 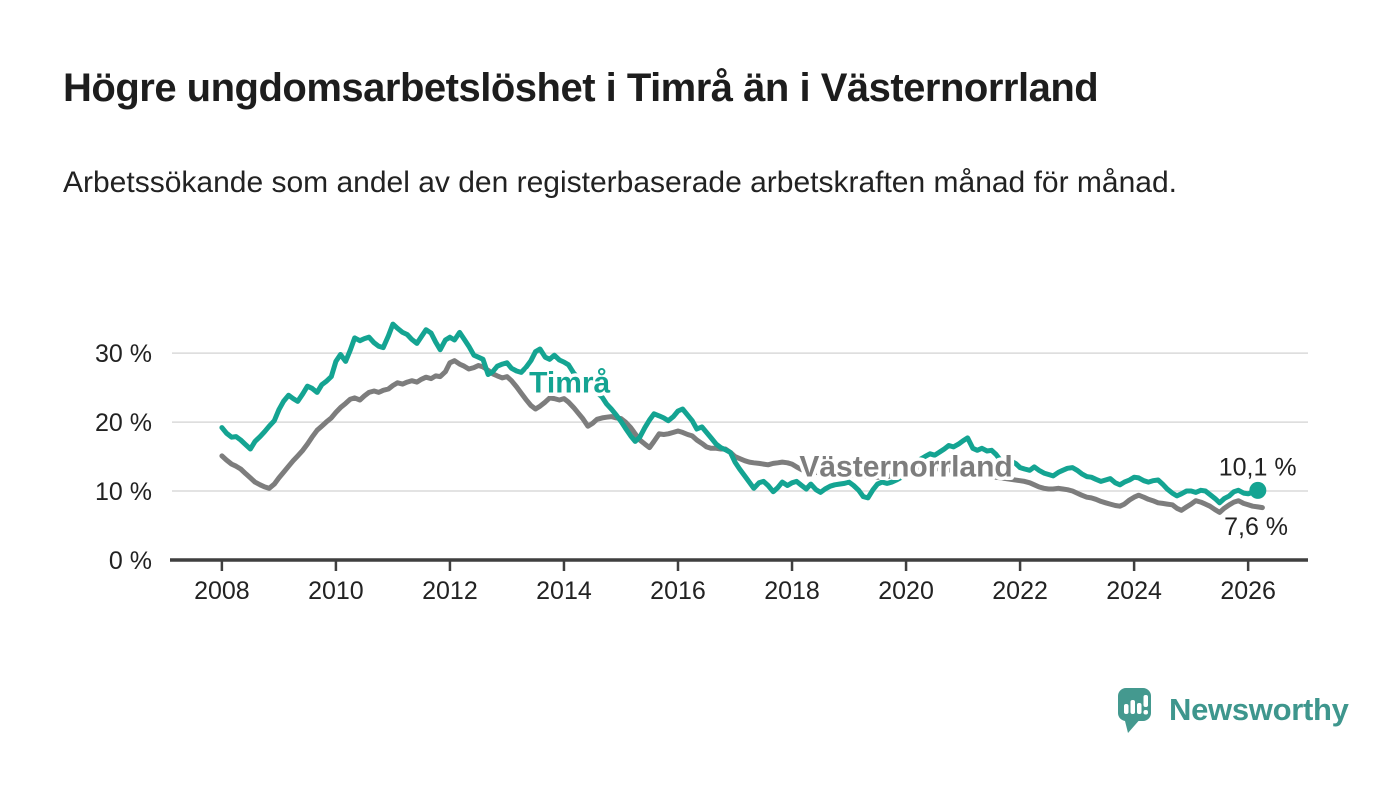 What do you see at coordinates (906, 591) in the screenshot?
I see `x-tick-label: 2020` at bounding box center [906, 591].